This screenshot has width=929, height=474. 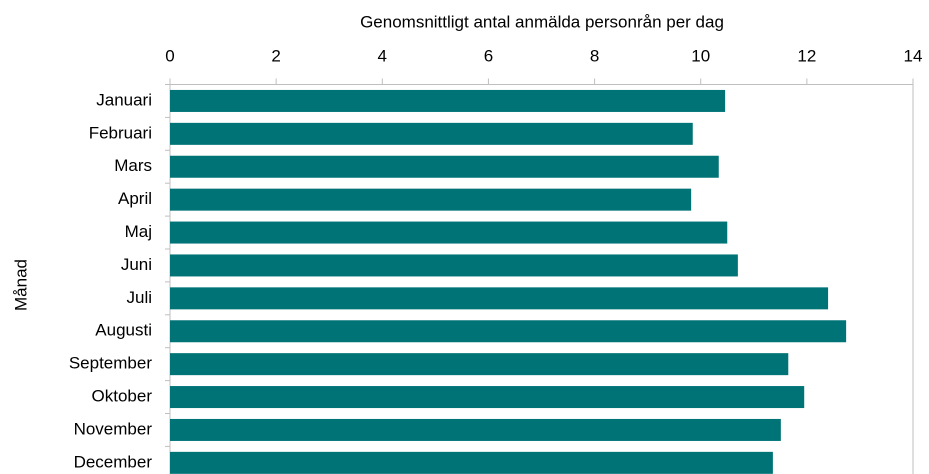 What do you see at coordinates (382, 55) in the screenshot?
I see `x-tick-label: 4` at bounding box center [382, 55].